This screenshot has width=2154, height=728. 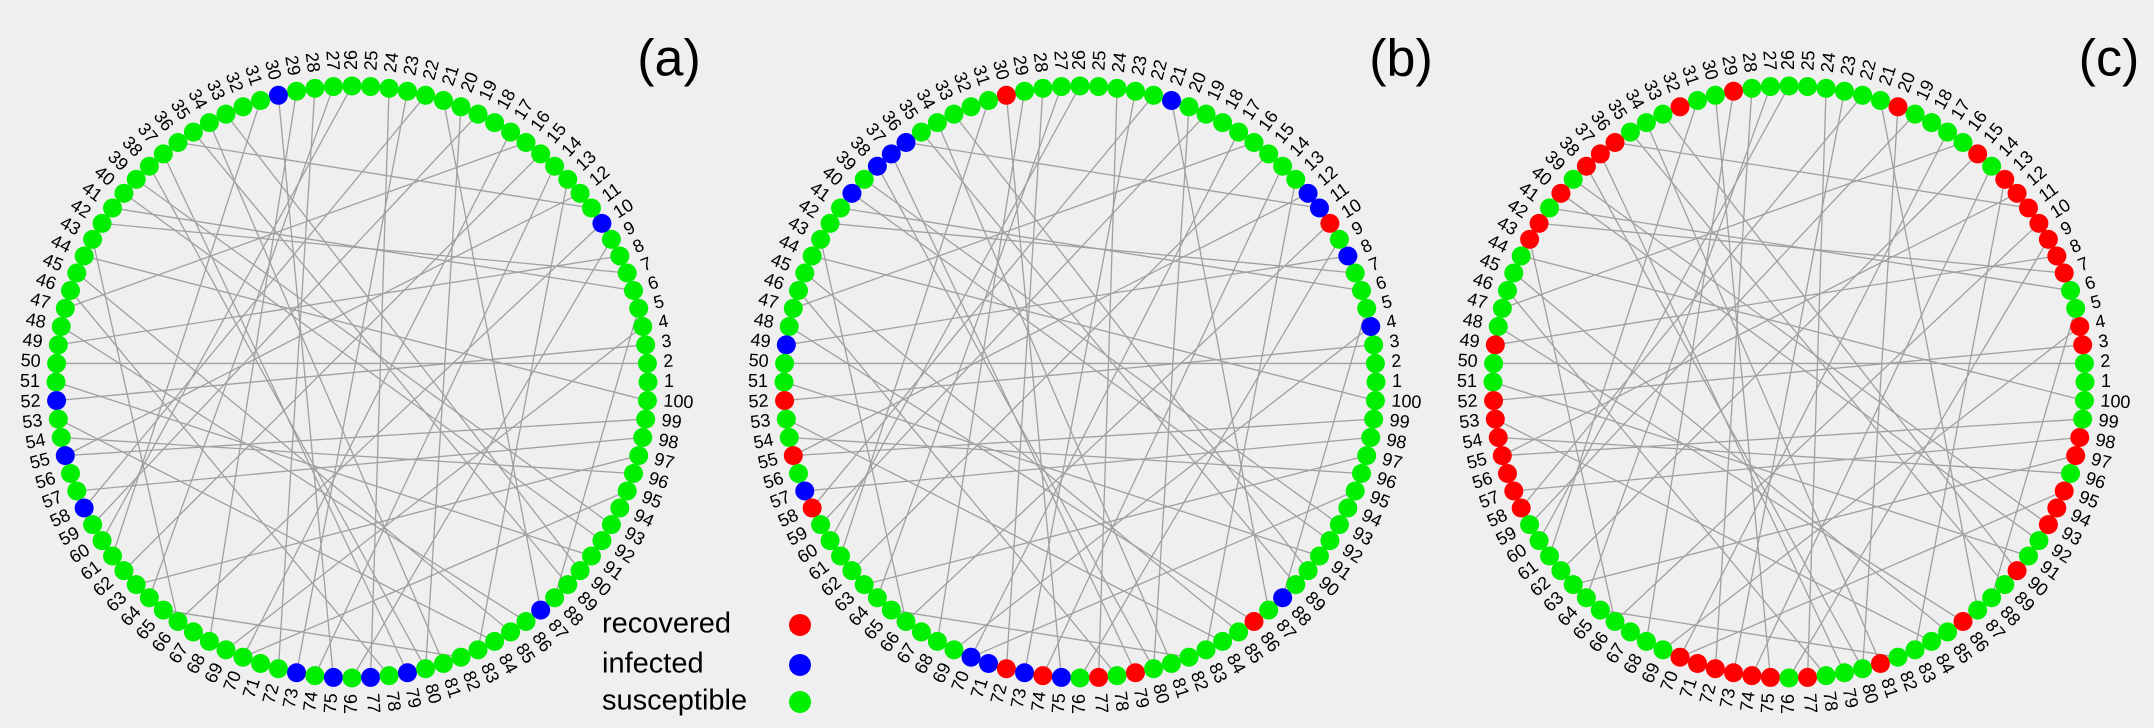 What do you see at coordinates (32, 421) in the screenshot?
I see `node-label: 53` at bounding box center [32, 421].